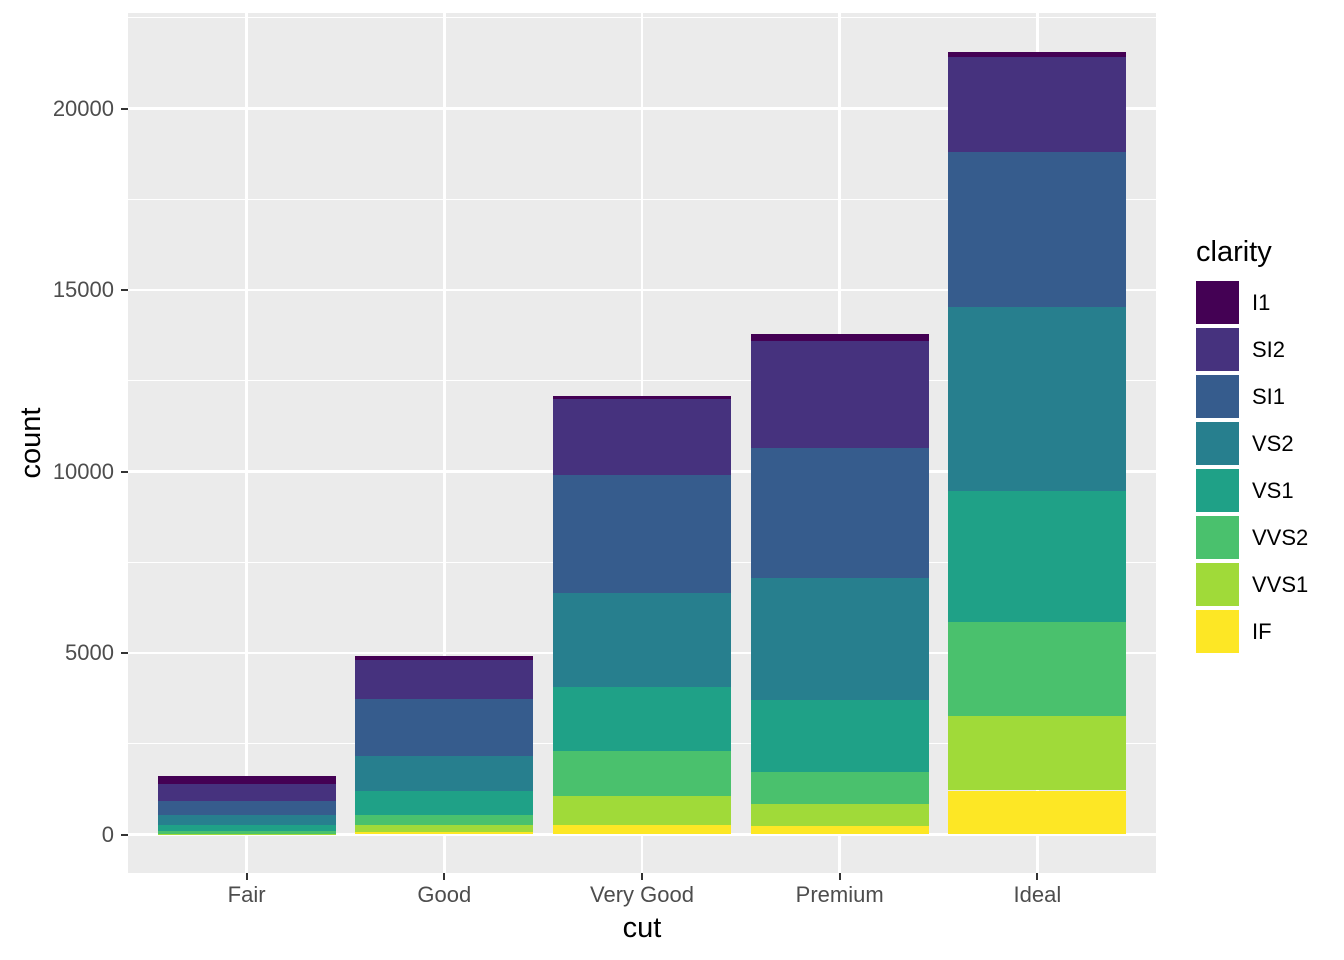  Describe the element at coordinates (246, 828) in the screenshot. I see `bar-segment-fair-vs1` at that location.